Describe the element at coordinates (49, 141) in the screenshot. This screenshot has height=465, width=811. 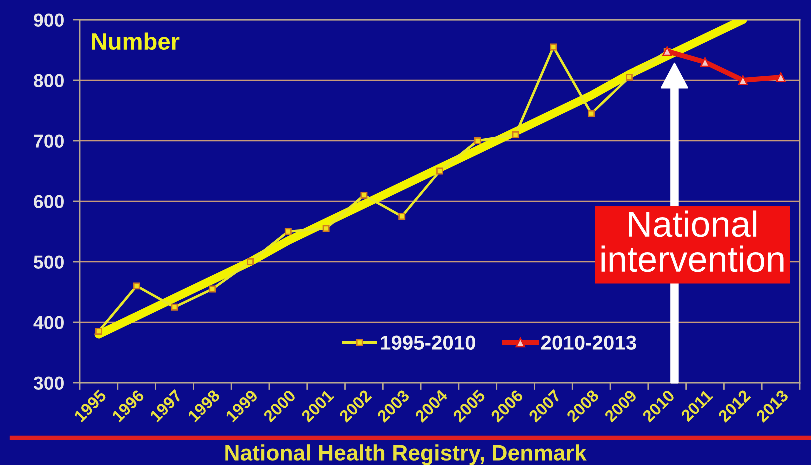
I see `y-tick-label: 700` at that location.